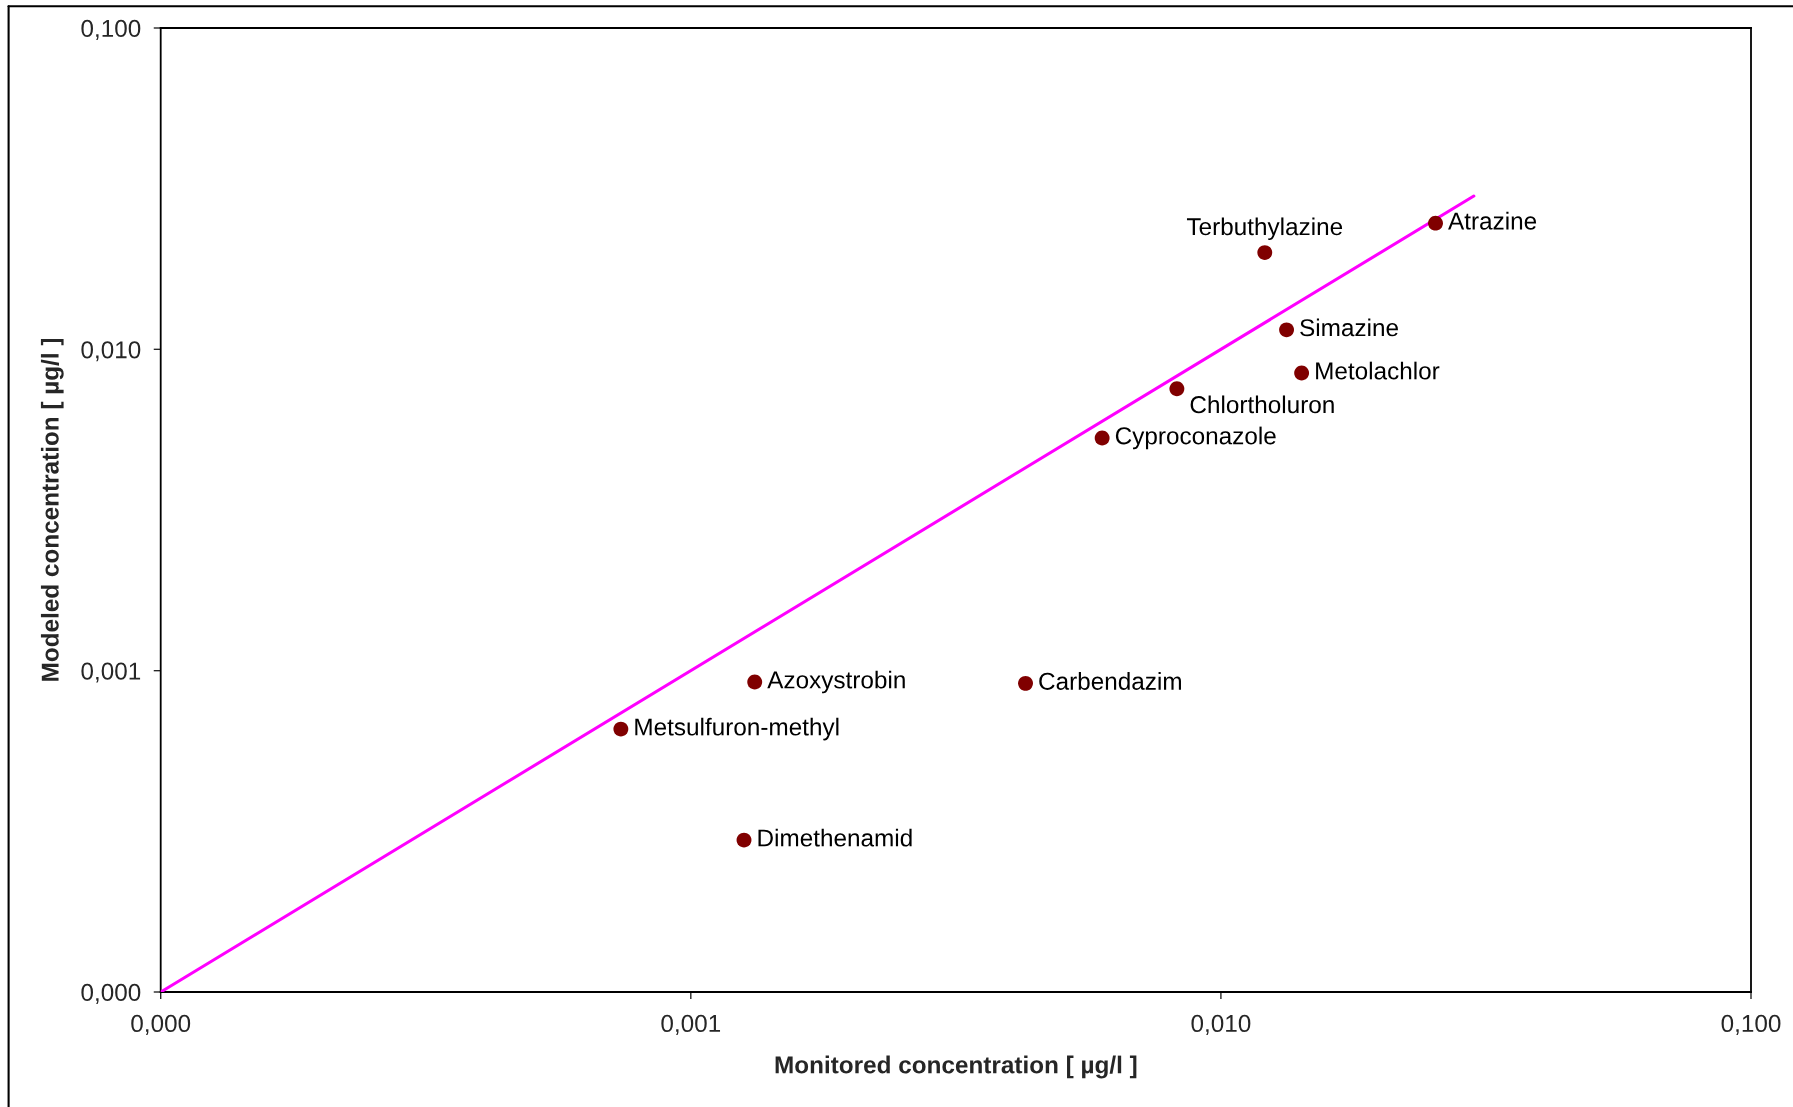 This screenshot has height=1107, width=1793. I want to click on x-tick-label: 0,001, so click(691, 1024).